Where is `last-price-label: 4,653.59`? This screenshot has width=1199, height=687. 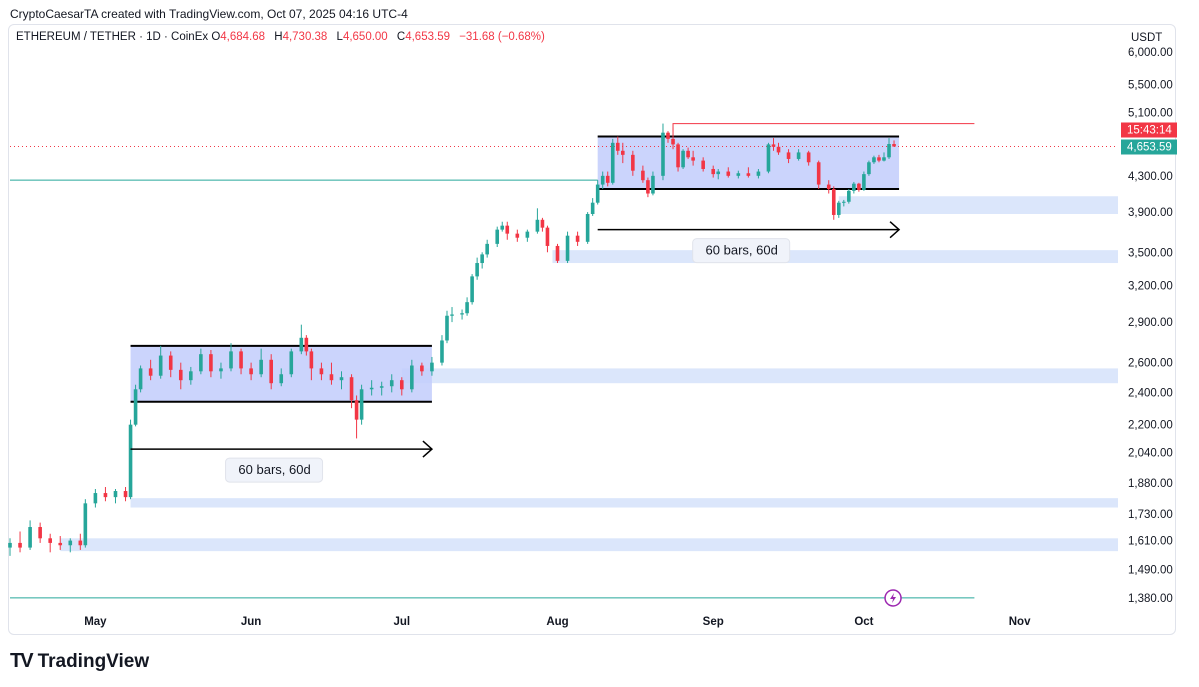
last-price-label: 4,653.59 is located at coordinates (1149, 147).